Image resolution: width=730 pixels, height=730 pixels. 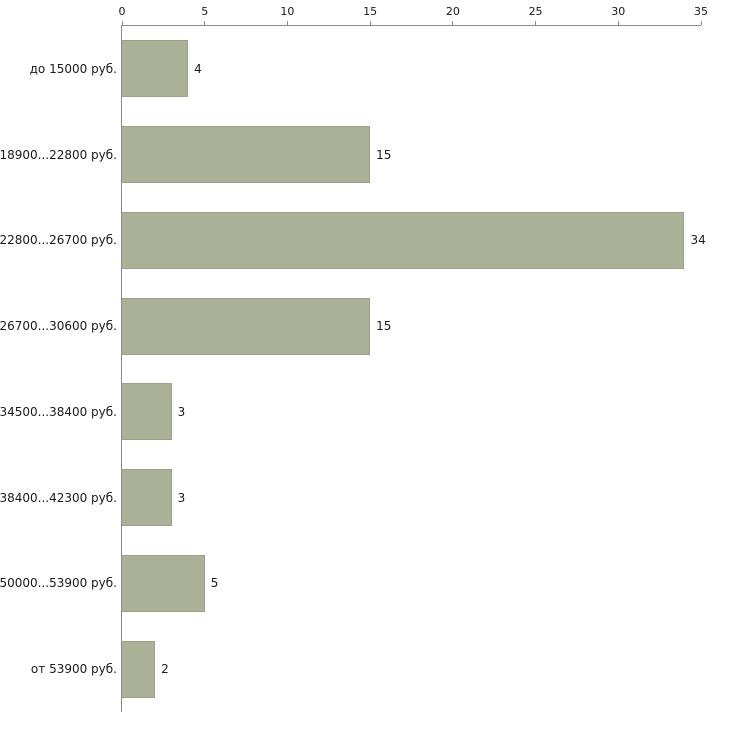 What do you see at coordinates (698, 240) in the screenshot?
I see `value-label-2: 34` at bounding box center [698, 240].